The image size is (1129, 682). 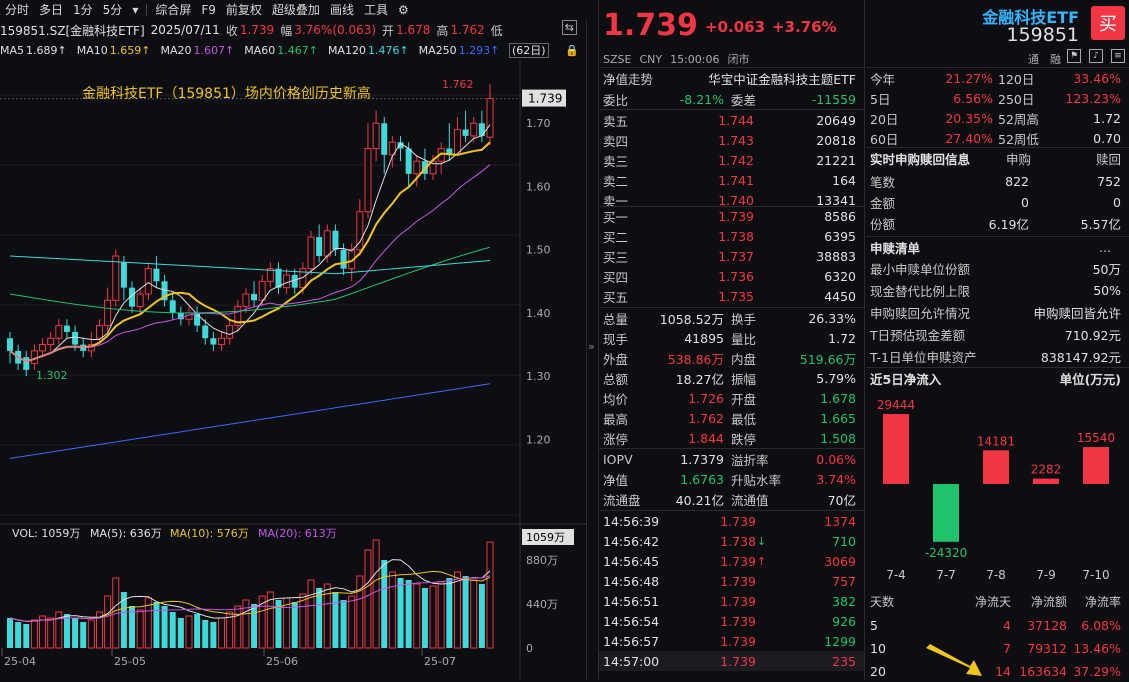 What do you see at coordinates (616, 217) in the screenshot?
I see `level-label: 买一` at bounding box center [616, 217].